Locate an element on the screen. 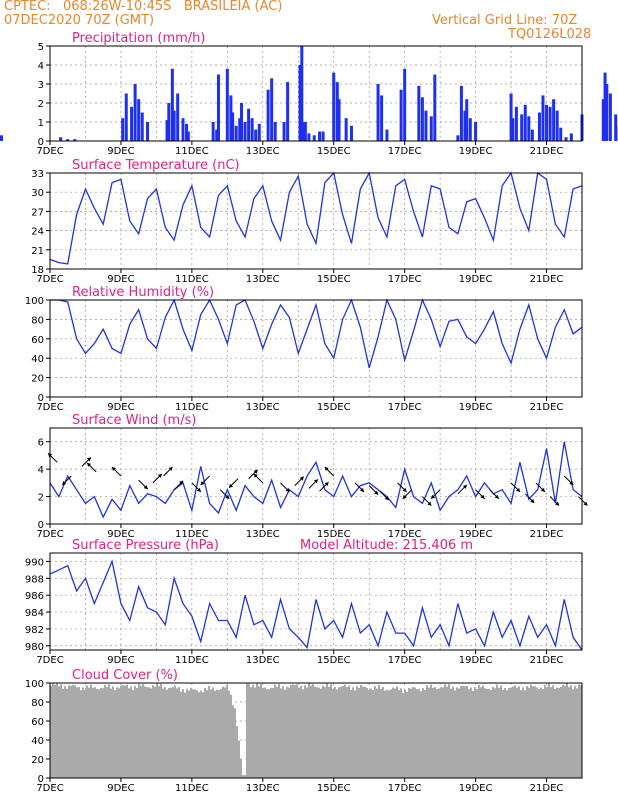  y-tick-label: 4 is located at coordinates (41, 470).